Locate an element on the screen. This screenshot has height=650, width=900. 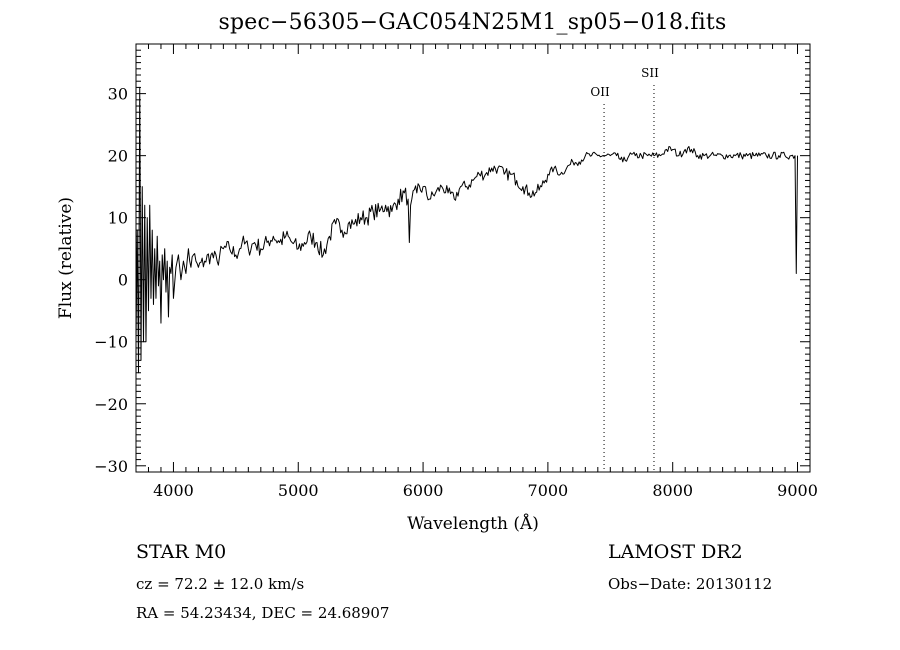
survey-release: LAMOST DR2 is located at coordinates (675, 552).